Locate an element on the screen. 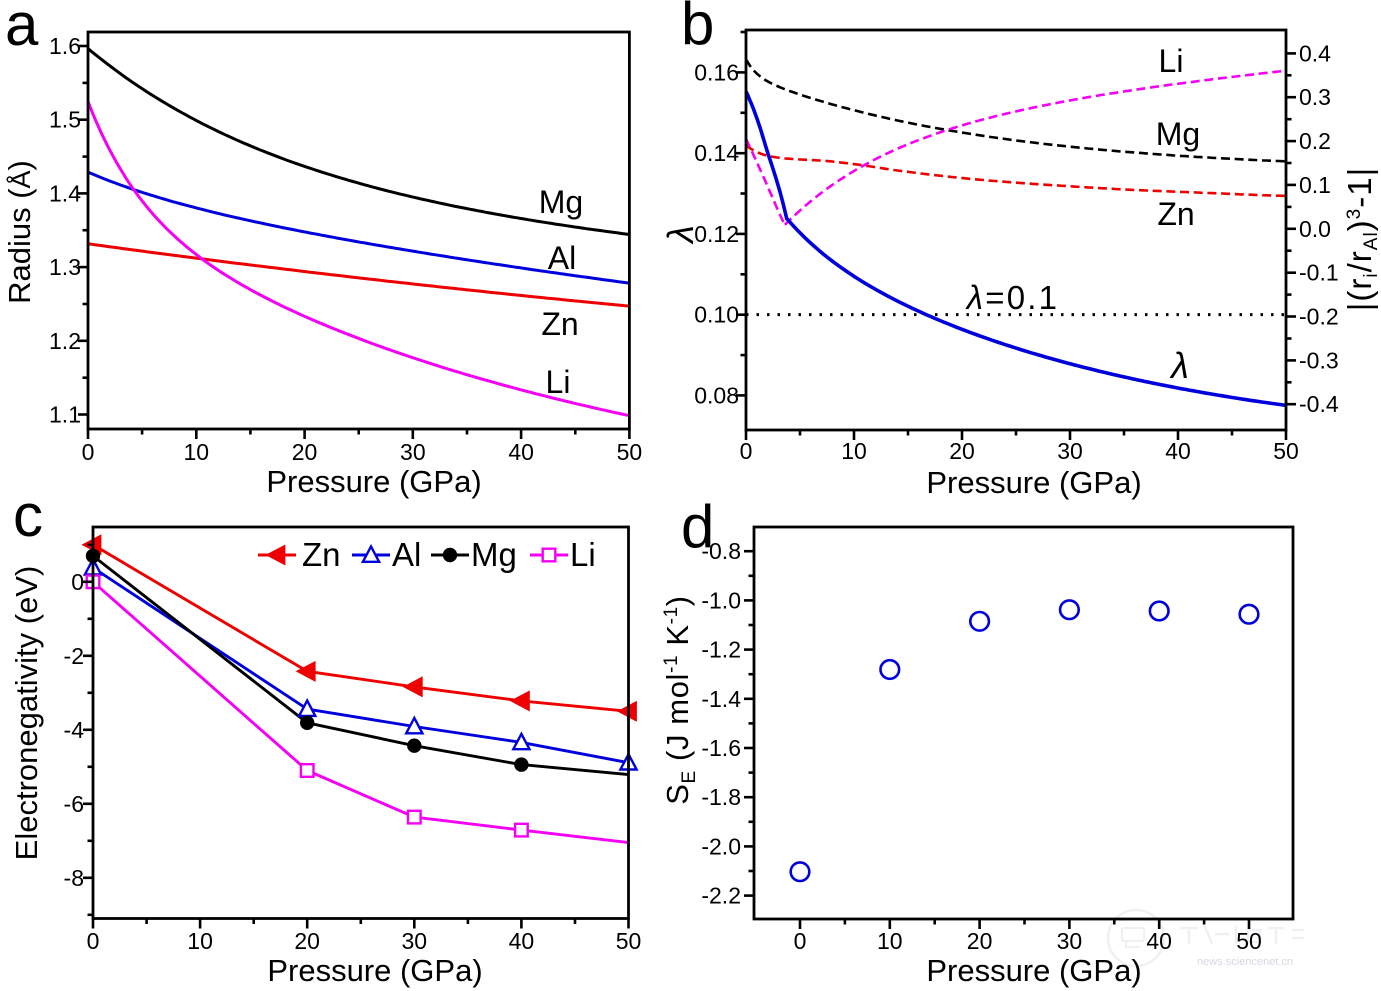  svg-text: 0.08 is located at coordinates (716, 395).